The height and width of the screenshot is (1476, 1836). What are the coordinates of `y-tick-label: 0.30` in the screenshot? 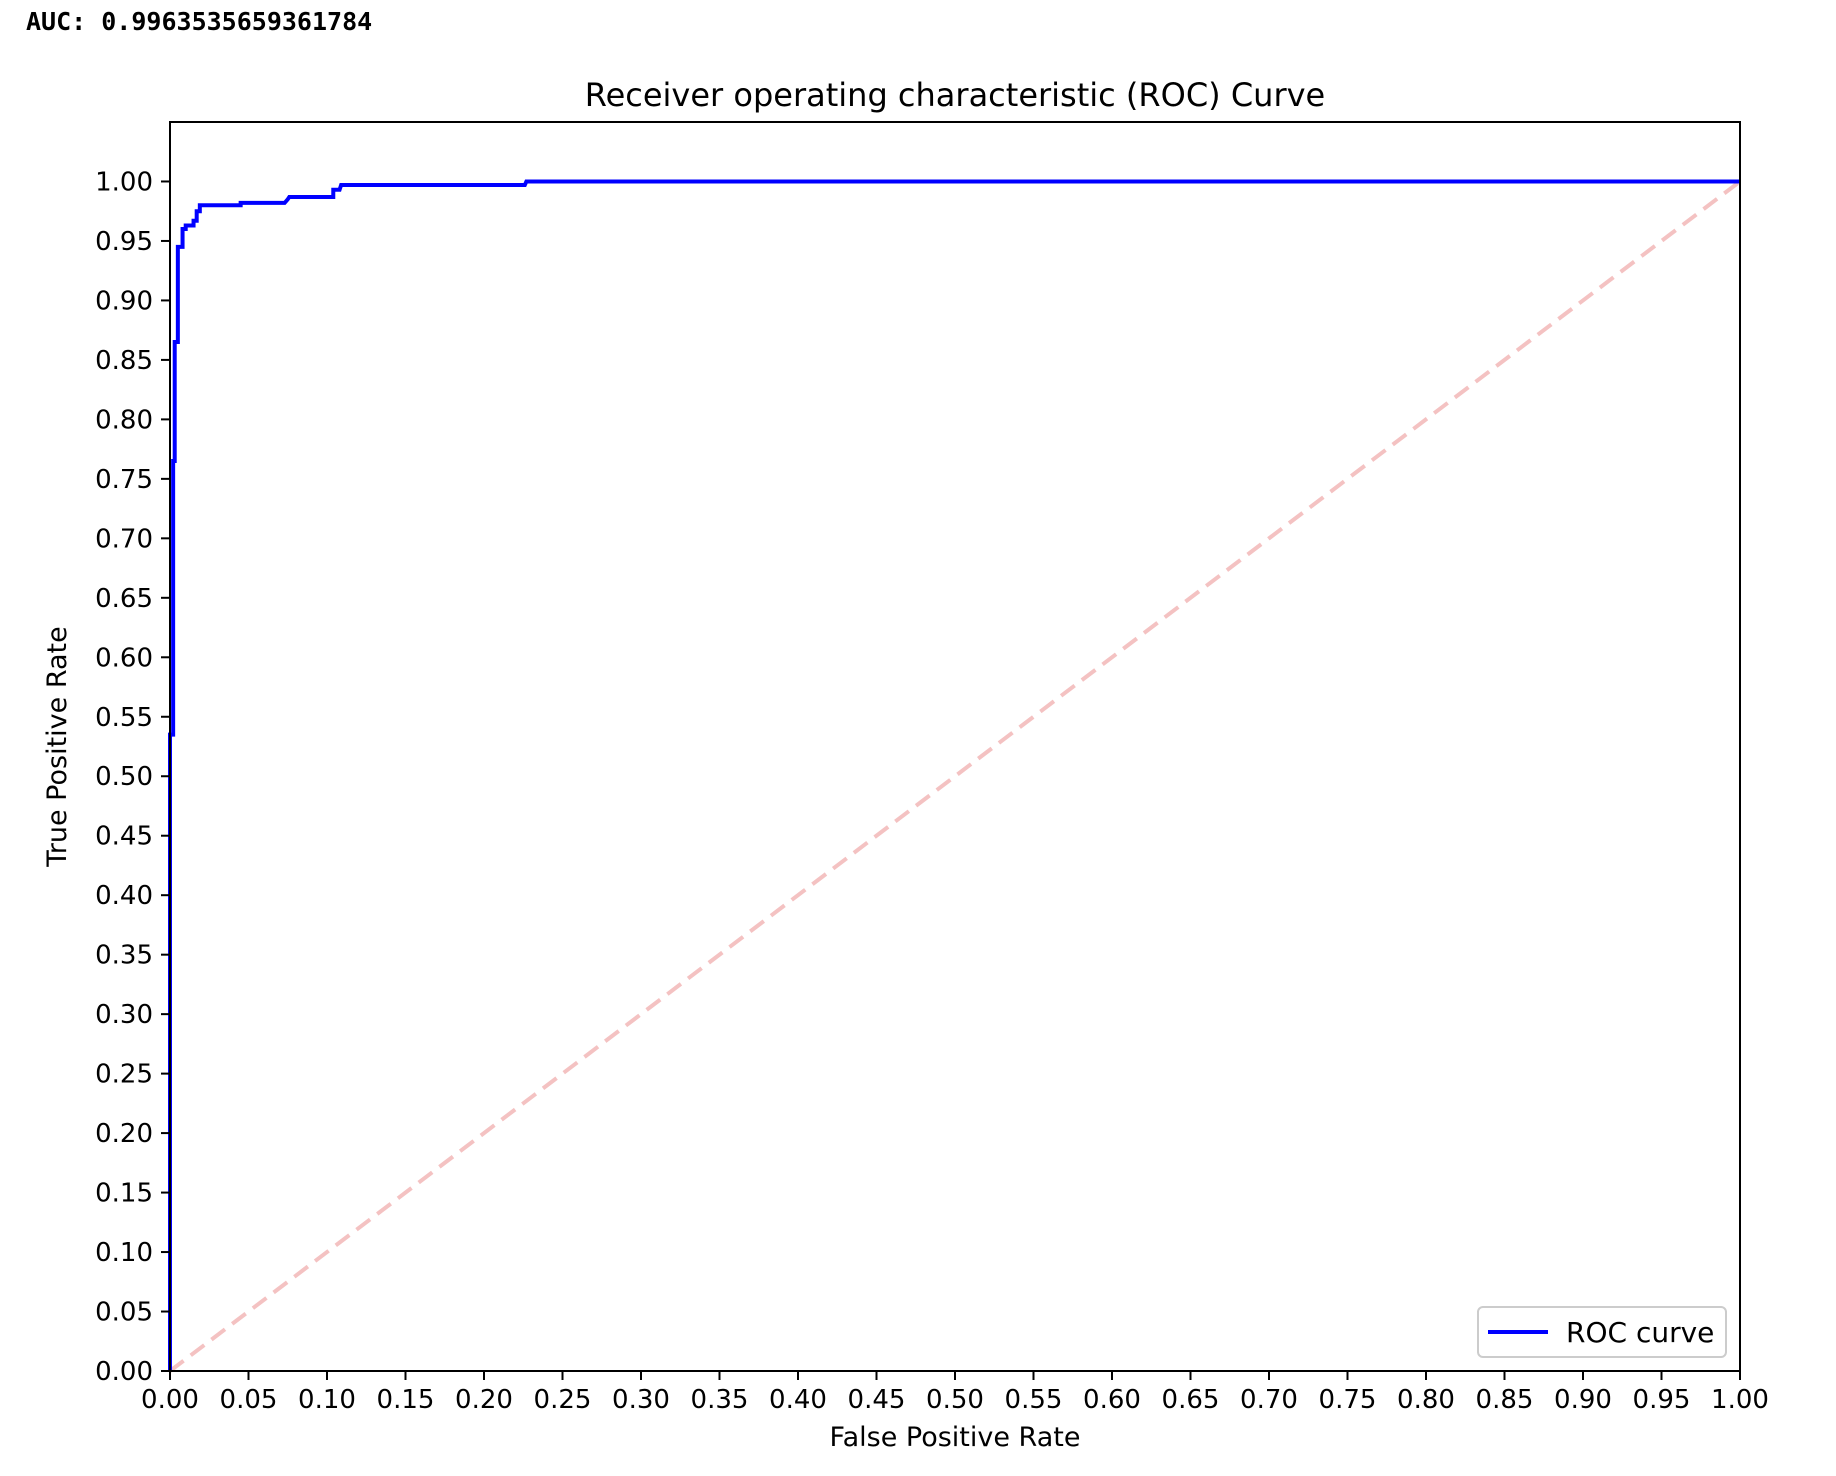 It's located at (124, 1015).